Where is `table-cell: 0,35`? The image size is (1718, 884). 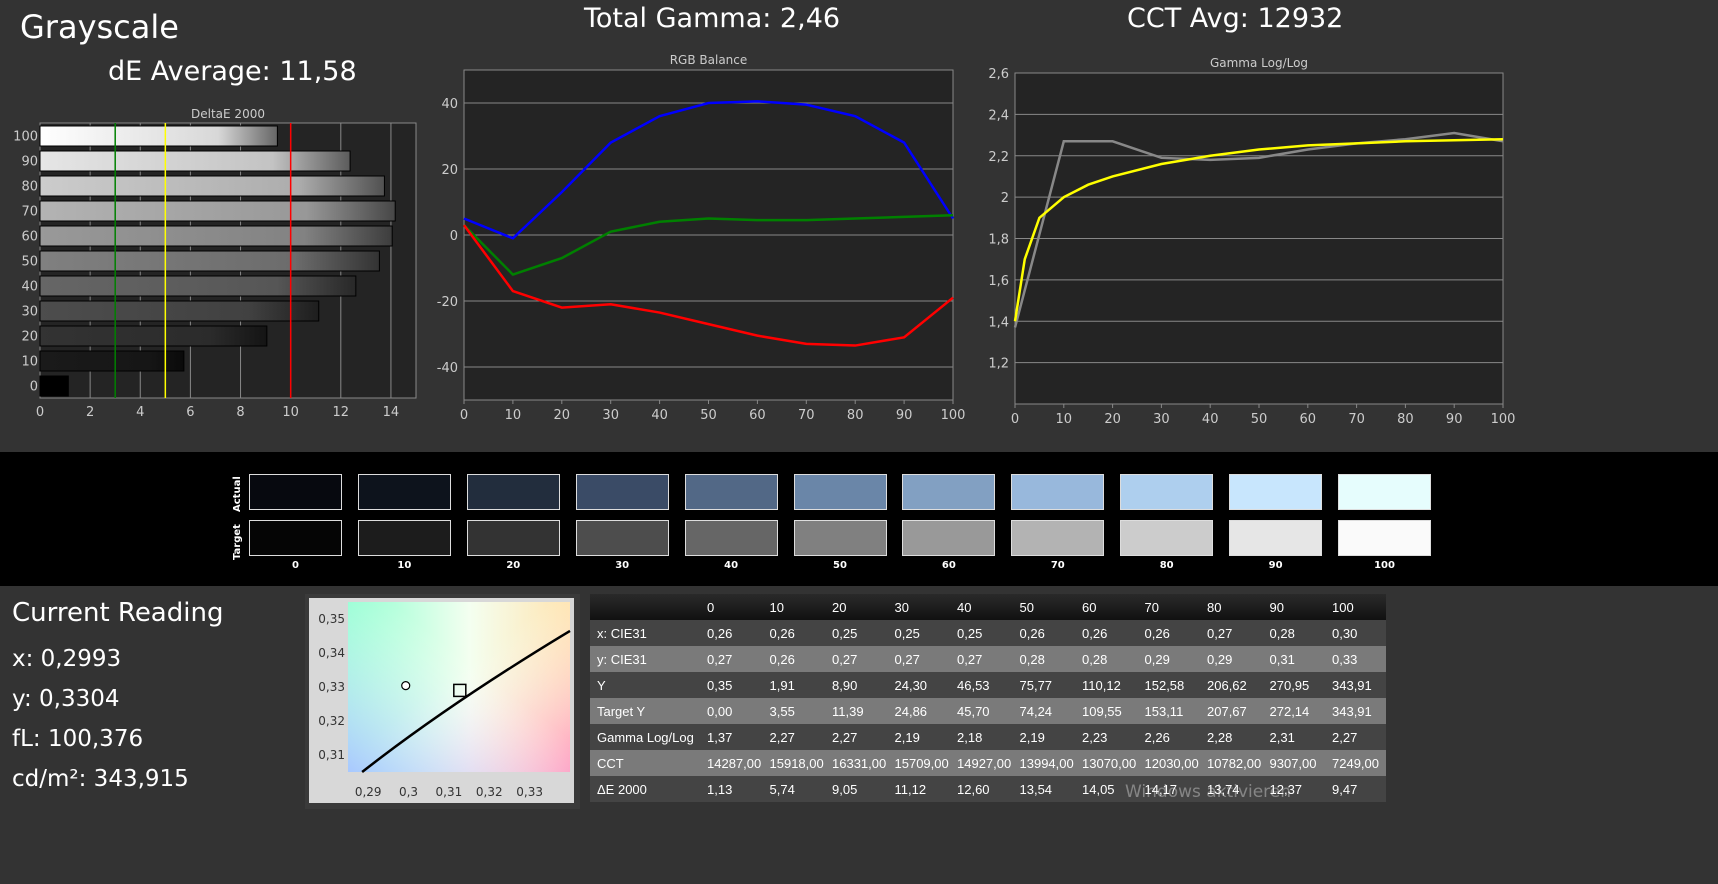
table-cell: 0,35 is located at coordinates (720, 685).